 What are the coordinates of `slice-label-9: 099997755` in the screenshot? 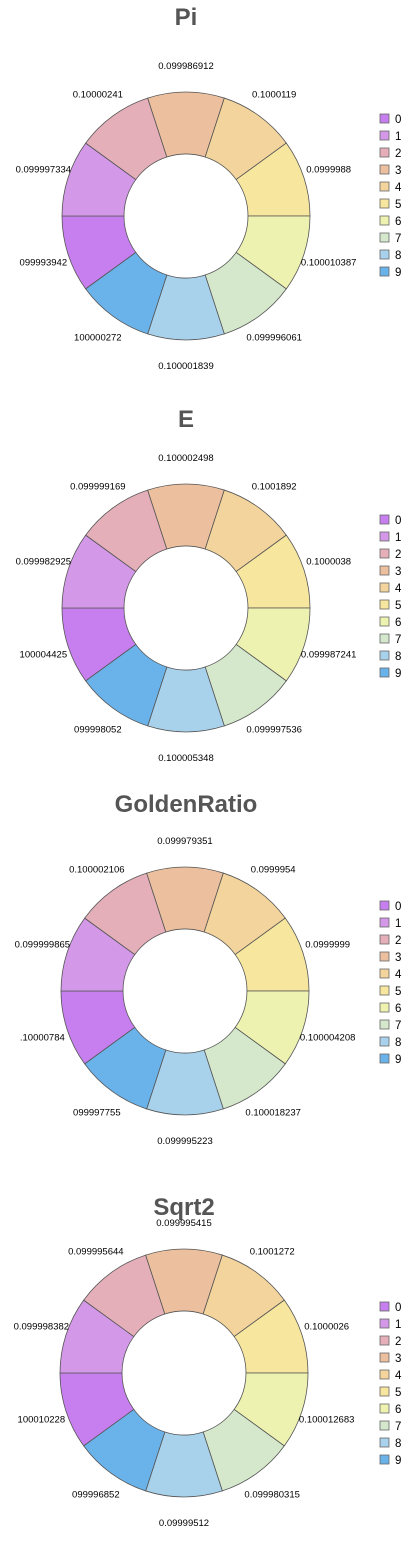 It's located at (97, 1112).